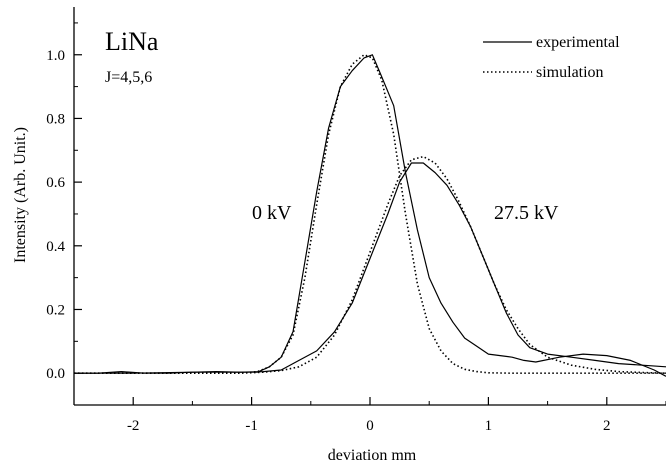 The width and height of the screenshot is (666, 467). What do you see at coordinates (578, 42) in the screenshot?
I see `legend-label-experimental: experimental` at bounding box center [578, 42].